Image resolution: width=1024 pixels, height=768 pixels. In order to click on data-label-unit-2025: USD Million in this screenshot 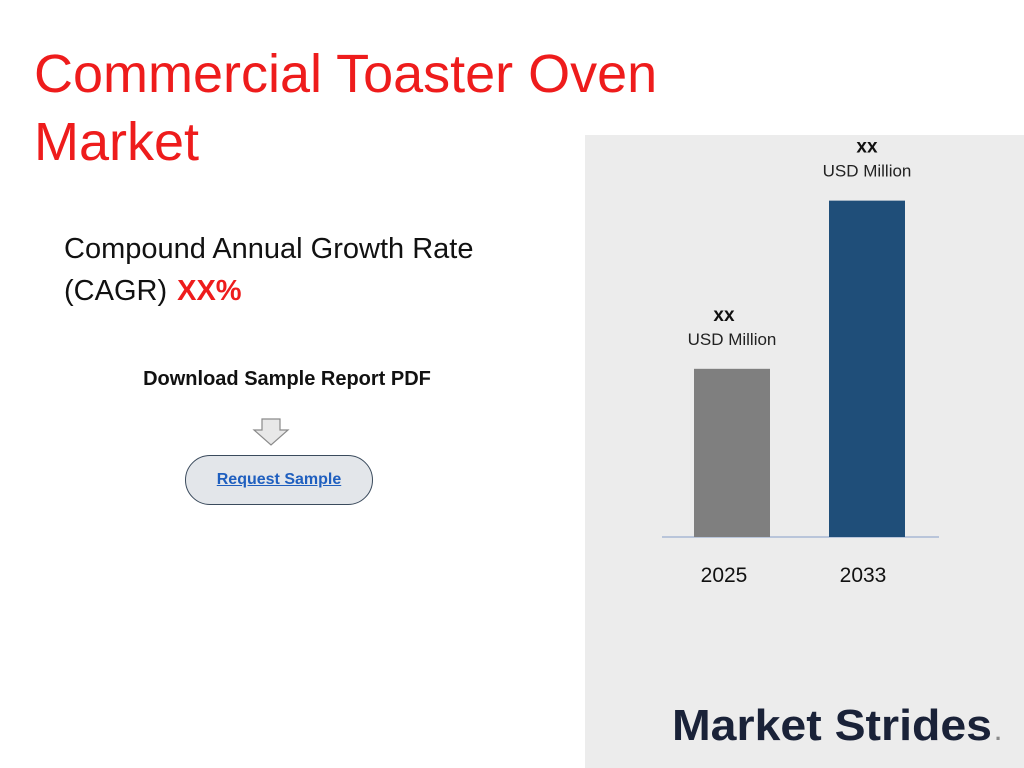, I will do `click(732, 339)`.